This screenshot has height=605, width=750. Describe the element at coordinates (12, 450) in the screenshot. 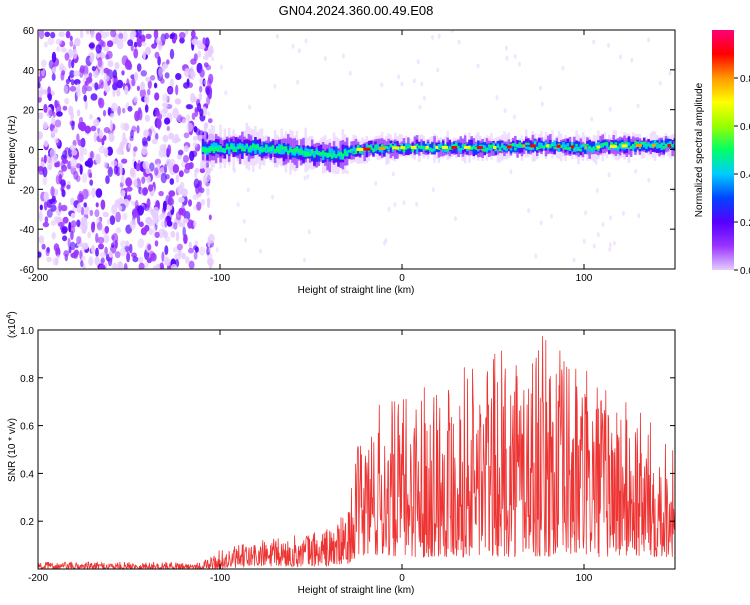

I see `snr-y-label: SNR (10 * v/v)` at that location.